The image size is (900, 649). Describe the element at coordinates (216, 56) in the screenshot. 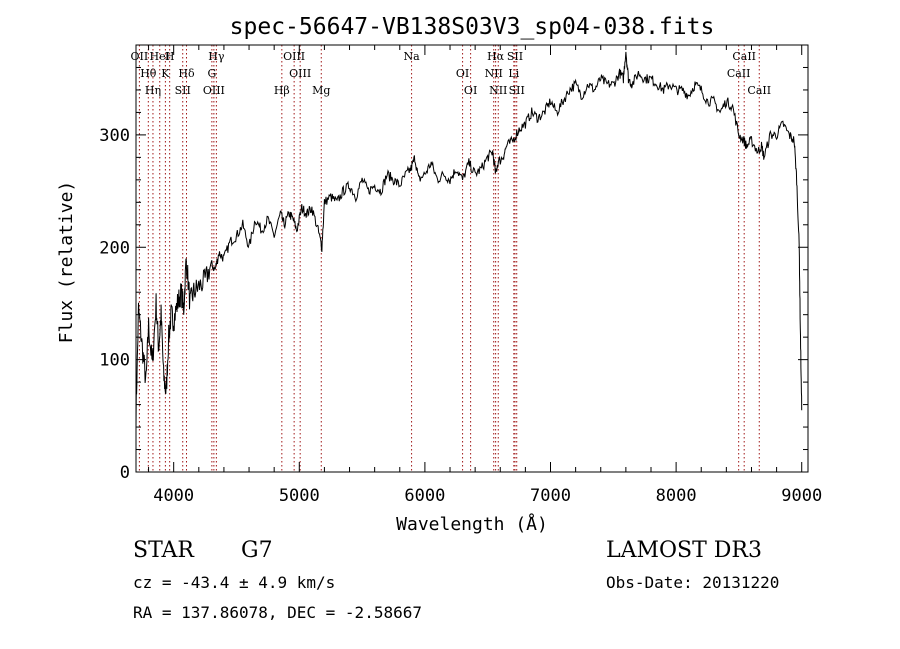

I see `spectral-line-label: Hγ` at that location.